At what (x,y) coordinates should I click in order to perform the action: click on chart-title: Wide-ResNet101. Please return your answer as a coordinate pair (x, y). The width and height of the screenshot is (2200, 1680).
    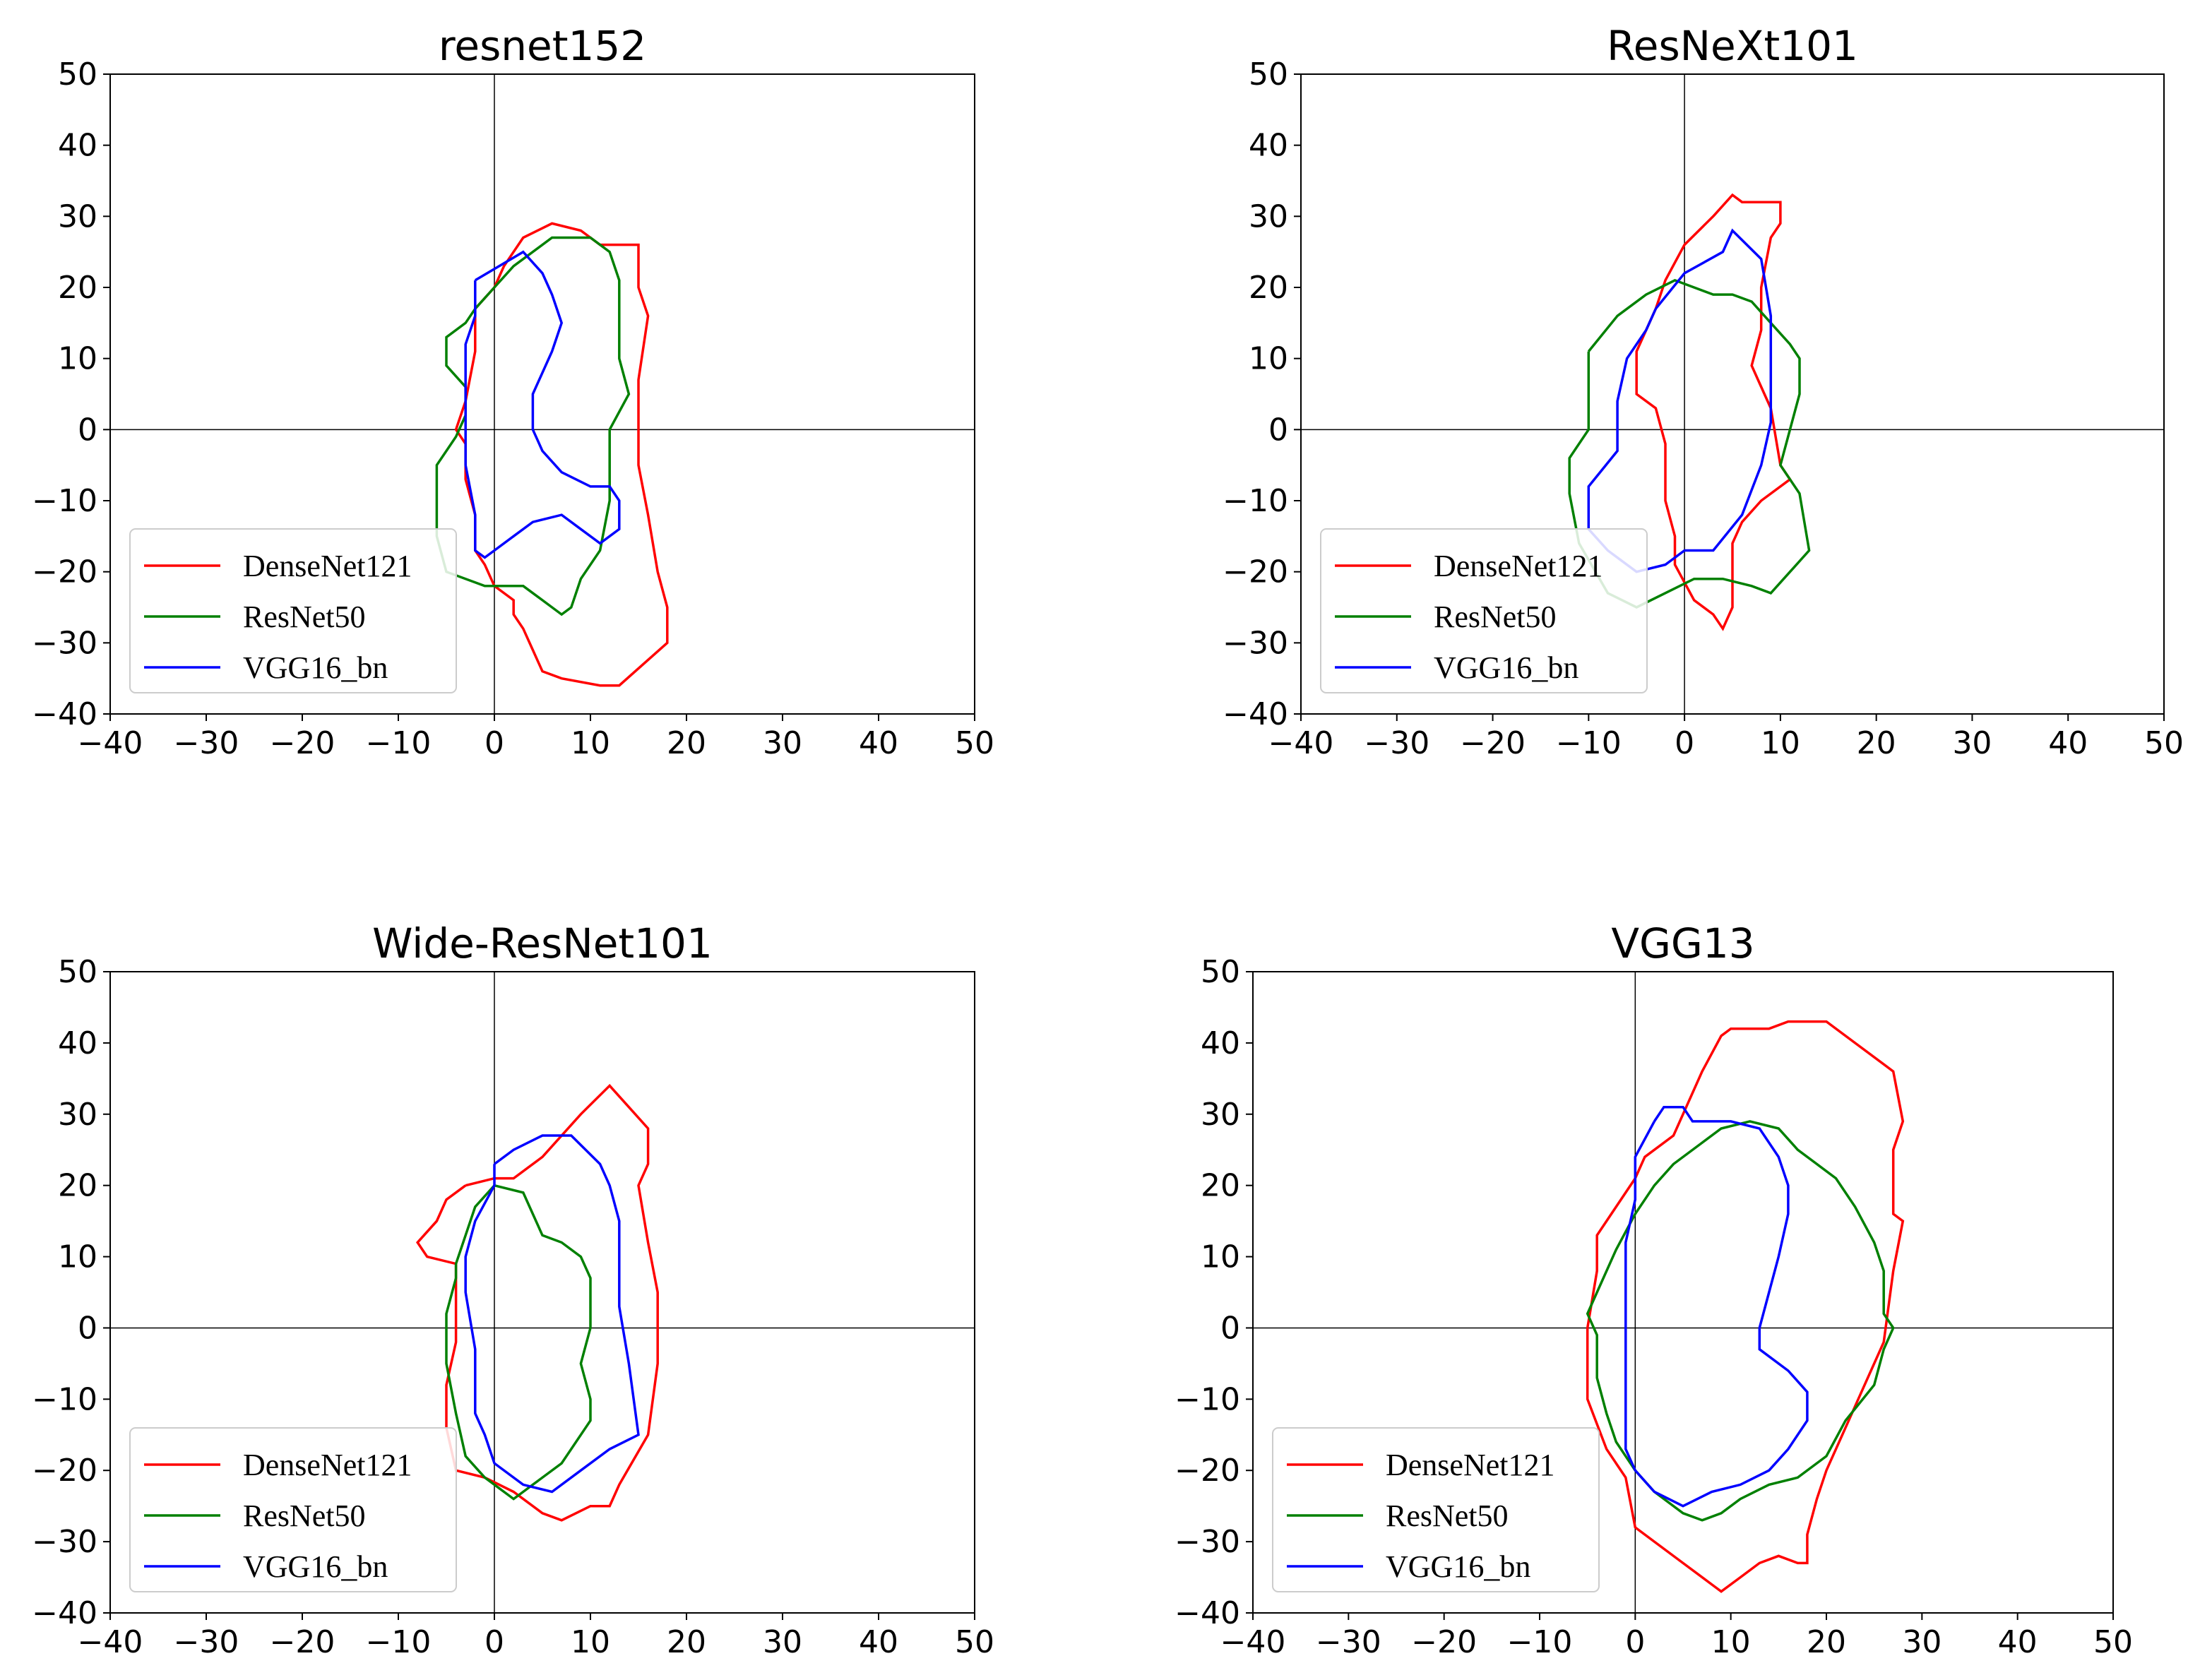
    Looking at the image, I should click on (542, 943).